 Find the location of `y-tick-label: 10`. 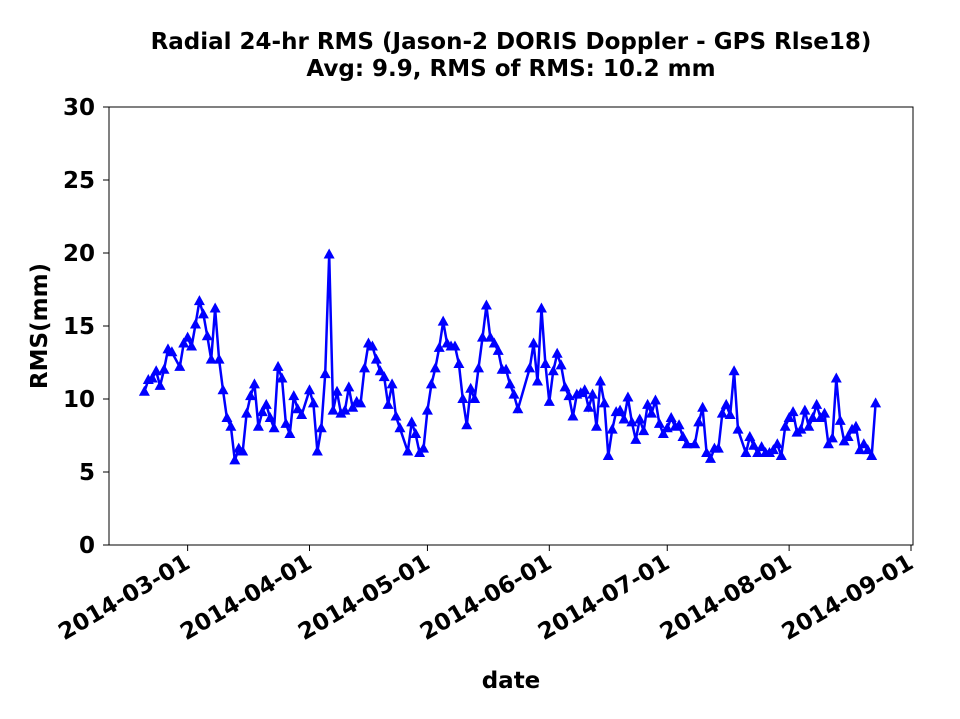

y-tick-label: 10 is located at coordinates (79, 400).